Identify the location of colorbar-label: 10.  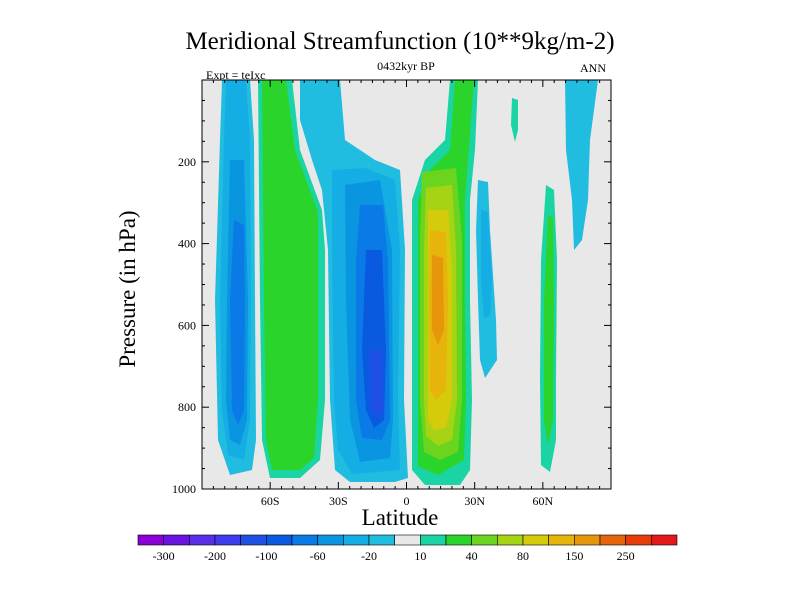
(420, 556).